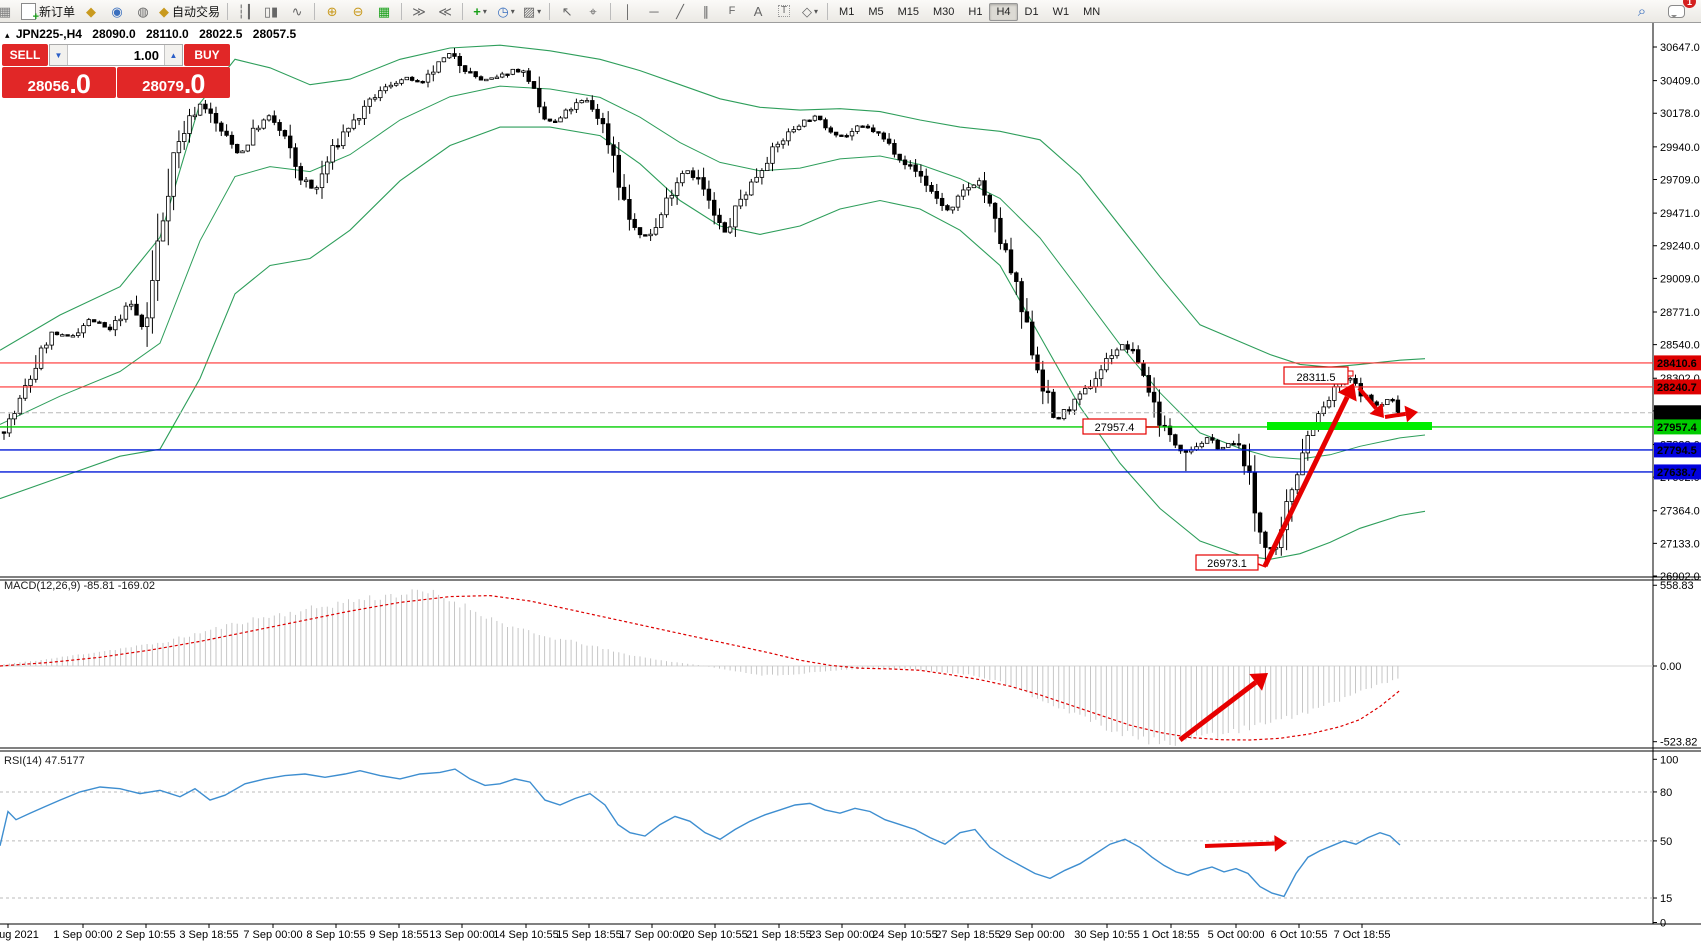 Image resolution: width=1701 pixels, height=943 pixels. What do you see at coordinates (506, 11) in the screenshot?
I see `periods-button: ◷ ▾` at bounding box center [506, 11].